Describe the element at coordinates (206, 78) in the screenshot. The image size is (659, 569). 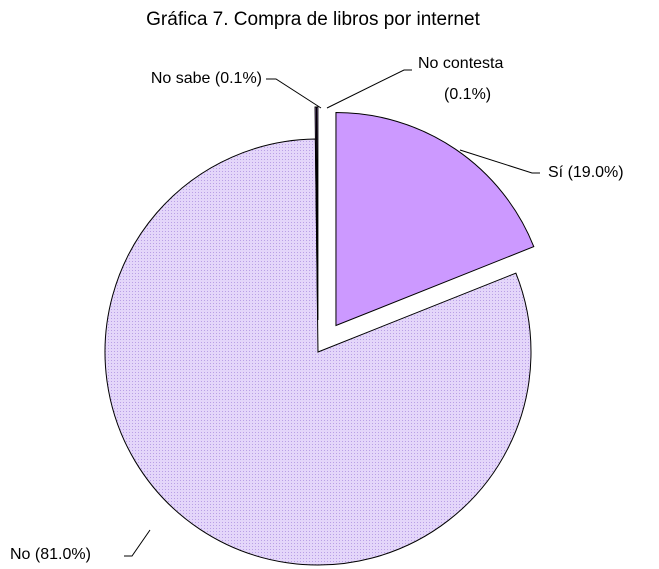
I see `slice-label: No sabe (0.1%)` at that location.